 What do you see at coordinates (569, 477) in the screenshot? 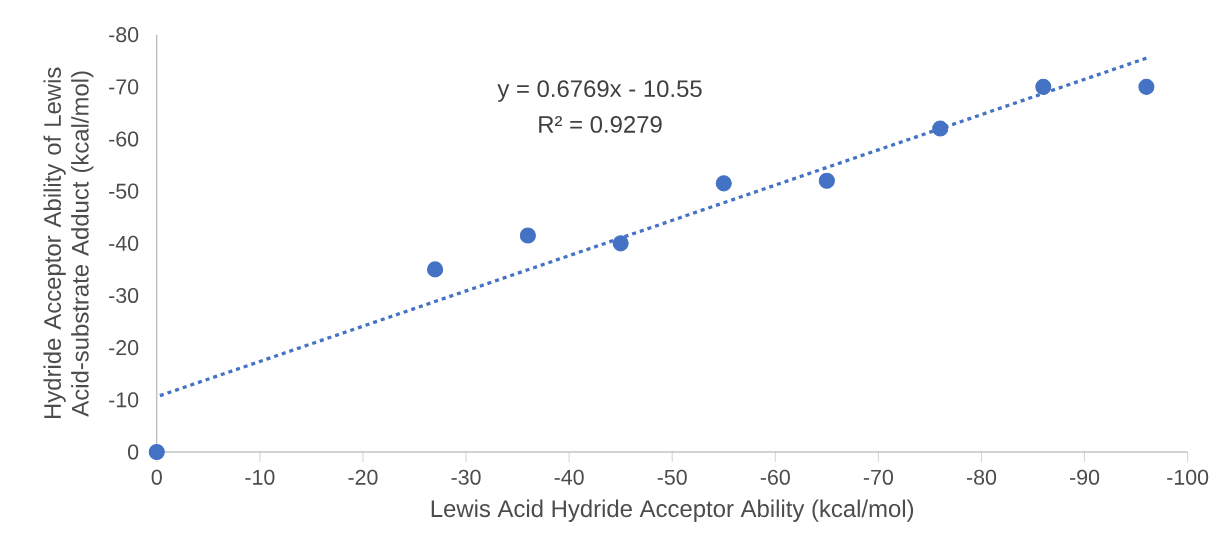
I see `x-tick-label: -40` at bounding box center [569, 477].